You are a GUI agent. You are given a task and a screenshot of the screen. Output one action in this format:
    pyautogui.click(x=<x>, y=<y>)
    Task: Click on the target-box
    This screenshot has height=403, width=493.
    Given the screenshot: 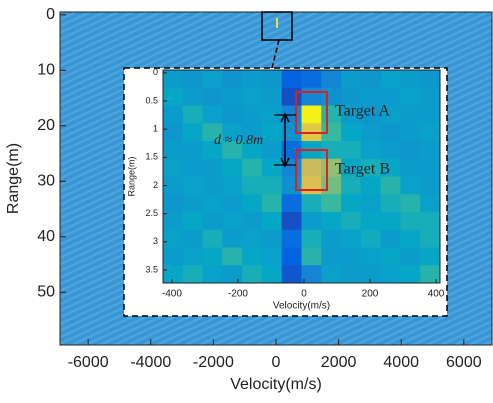 What is the action you would take?
    pyautogui.click(x=311, y=170)
    